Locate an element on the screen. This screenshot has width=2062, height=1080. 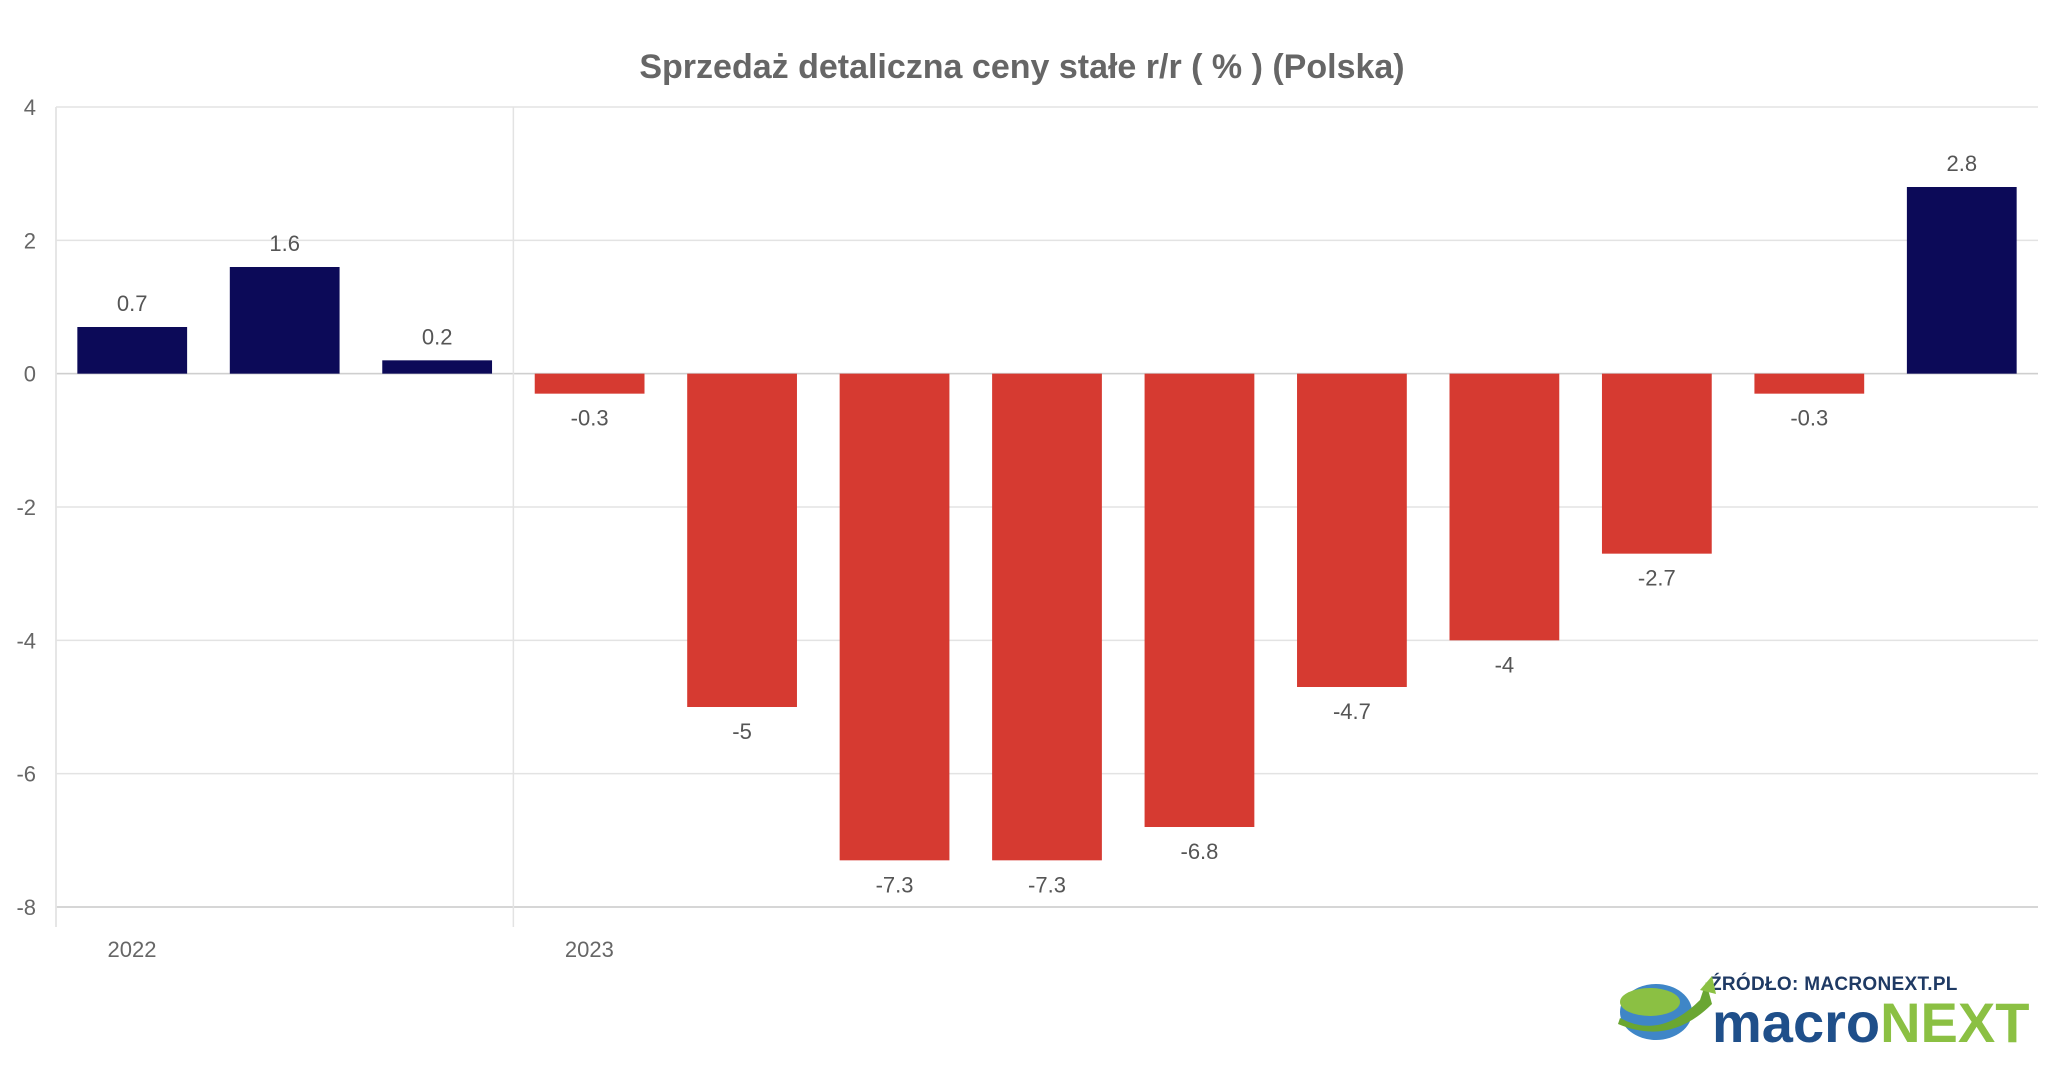
data-label: -5 is located at coordinates (742, 731).